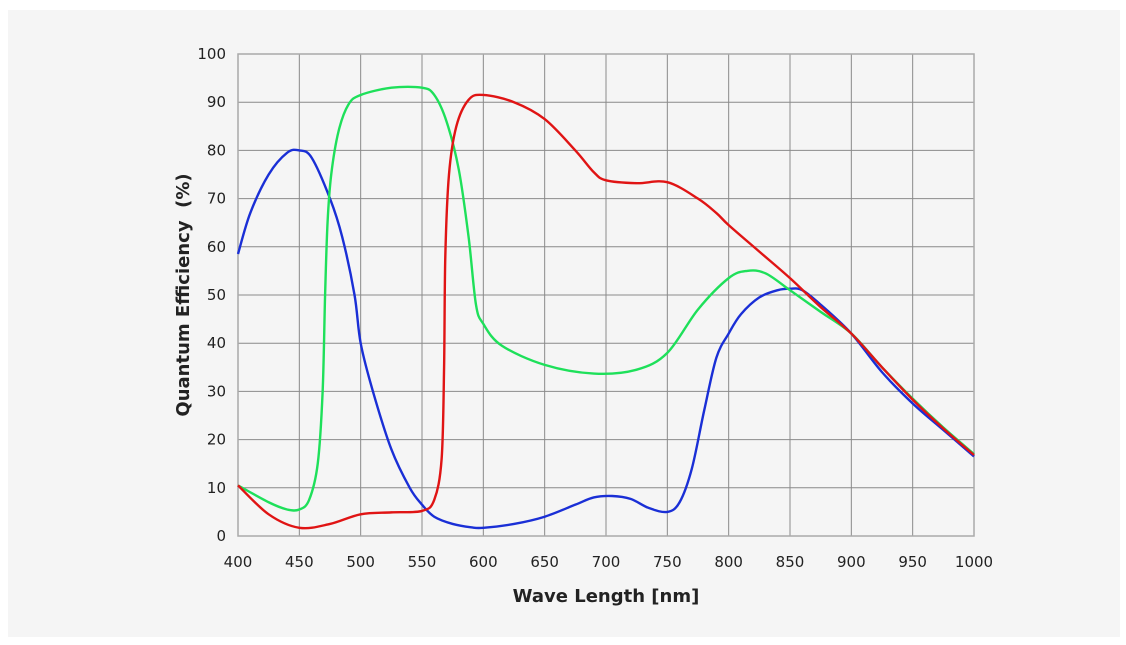 The height and width of the screenshot is (645, 1126). Describe the element at coordinates (216, 343) in the screenshot. I see `y-tick-label: 40` at that location.